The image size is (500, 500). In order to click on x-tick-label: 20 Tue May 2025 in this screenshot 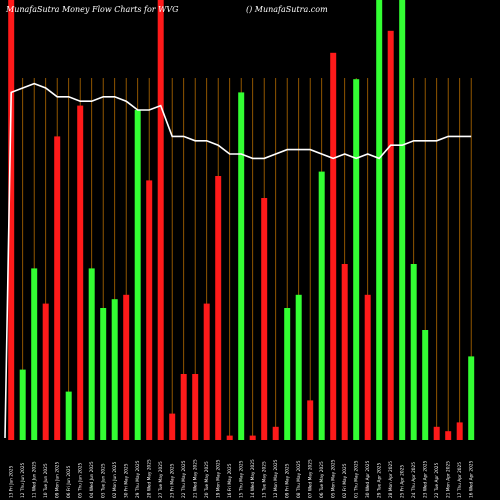, I will do `click(207, 479)`.